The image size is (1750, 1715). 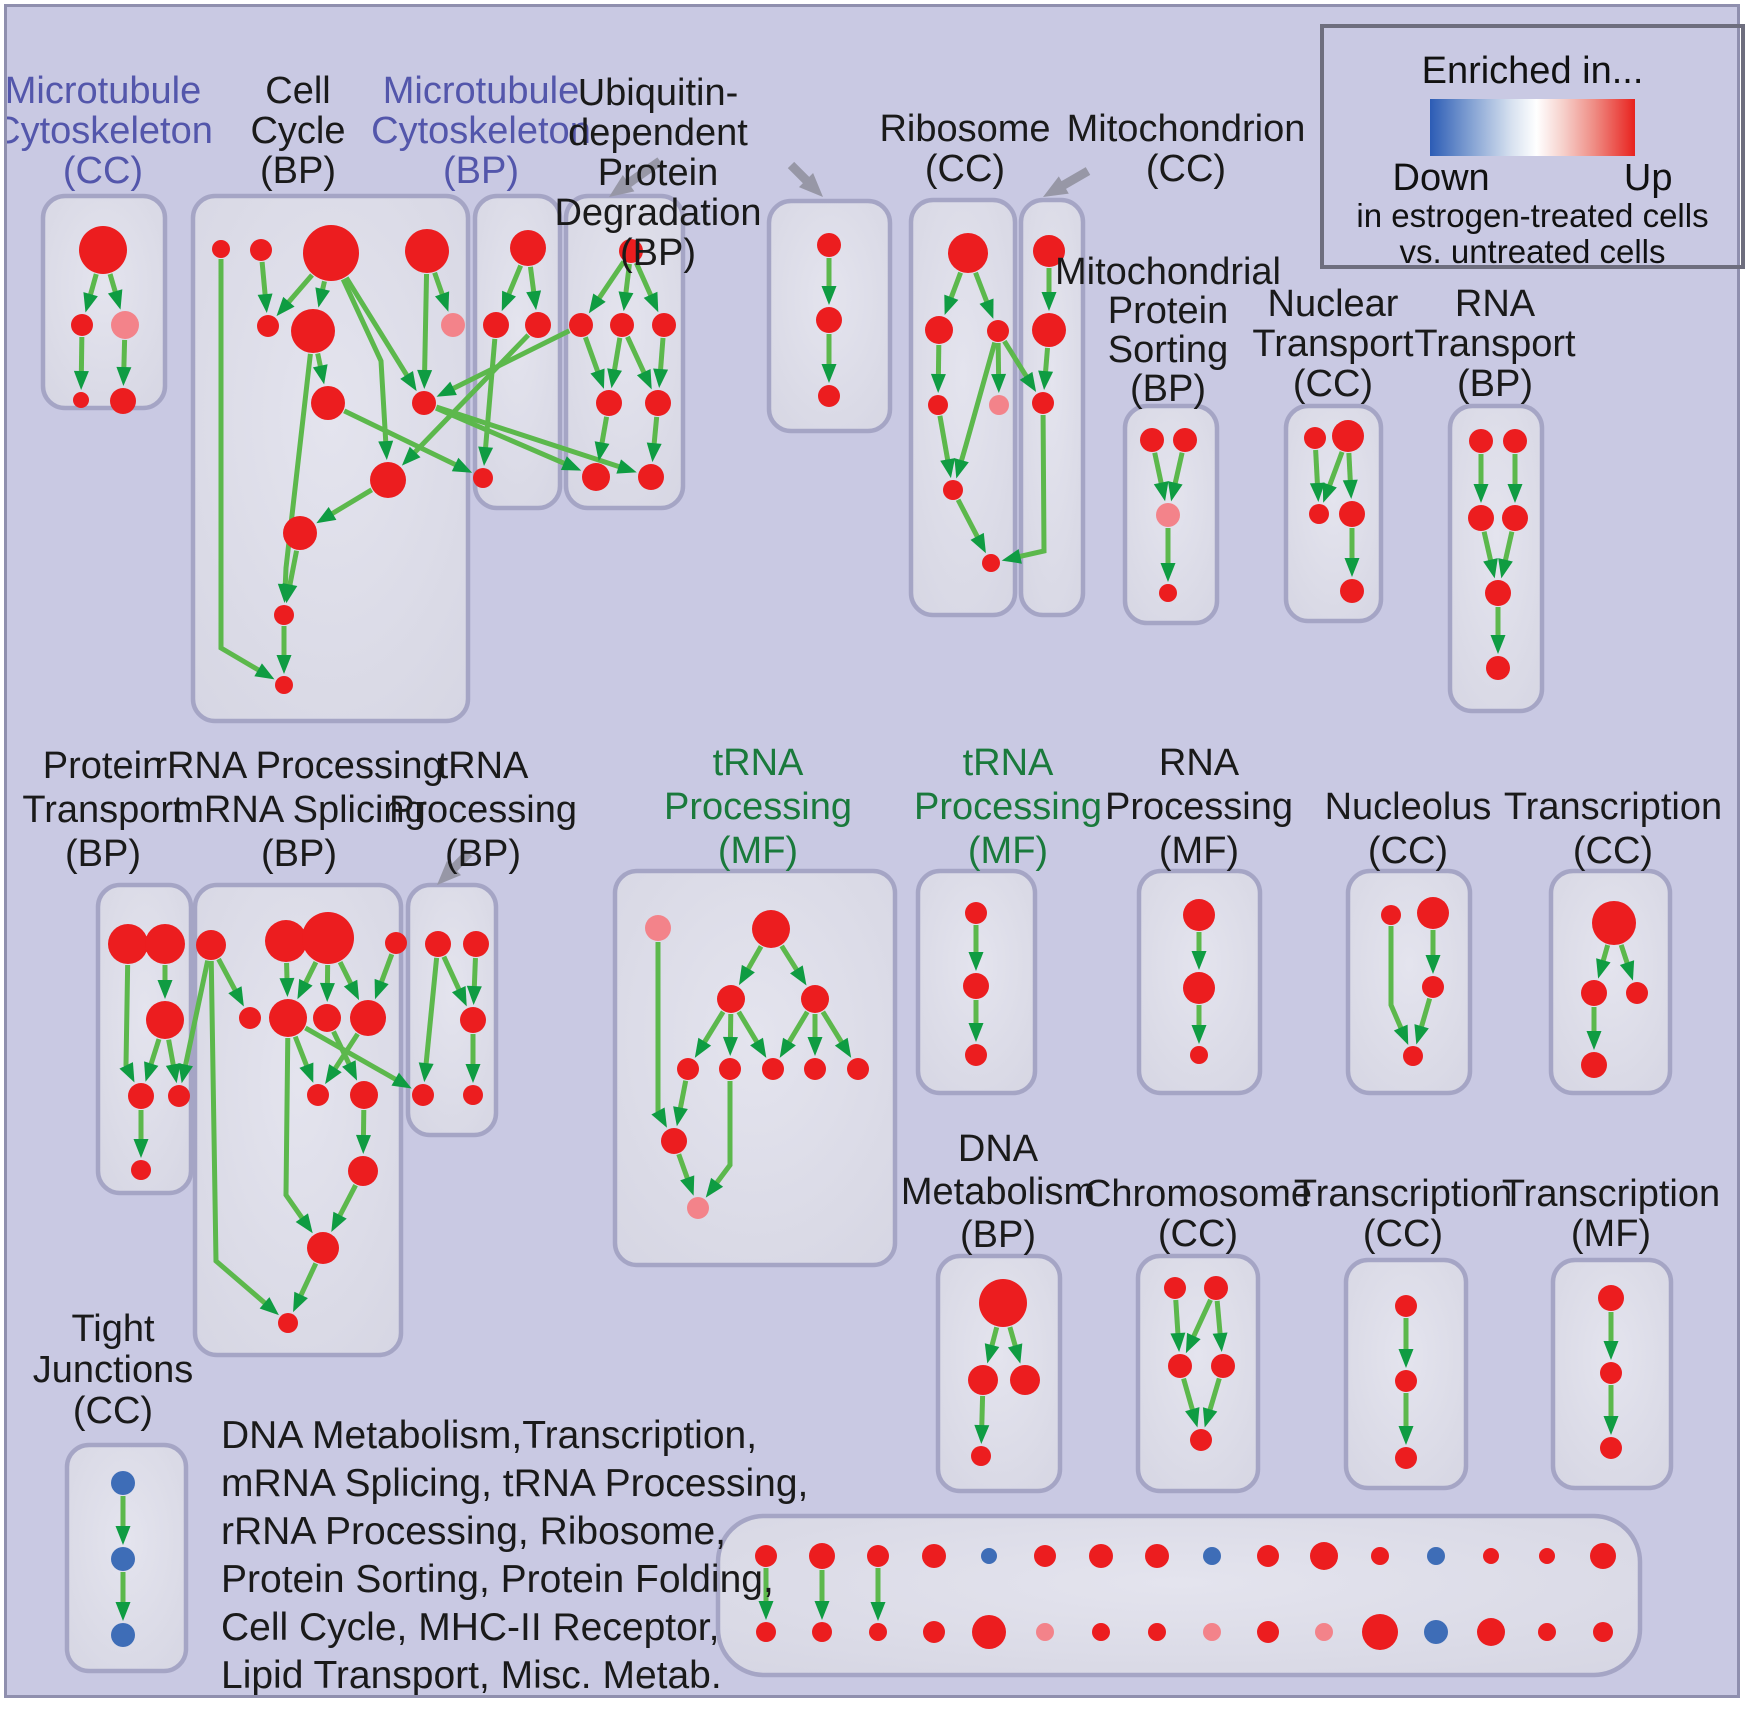 I want to click on legend-down-label: Down, so click(x=1441, y=178).